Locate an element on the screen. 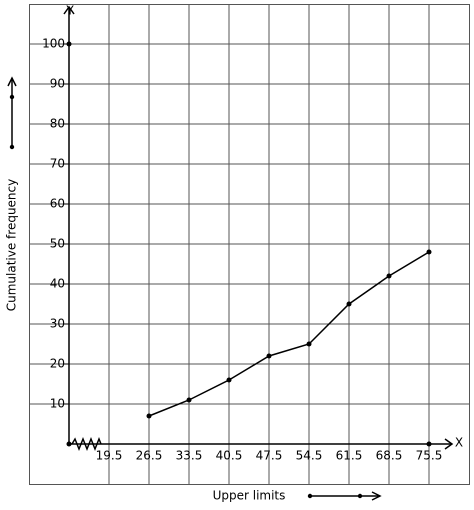 This screenshot has width=474, height=510. y-axis-label: Cumulative frequency is located at coordinates (12, 245).